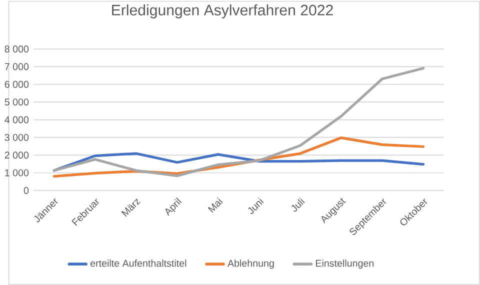 This screenshot has width=480, height=285. What do you see at coordinates (26, 190) in the screenshot?
I see `y-tick-label: 0` at bounding box center [26, 190].